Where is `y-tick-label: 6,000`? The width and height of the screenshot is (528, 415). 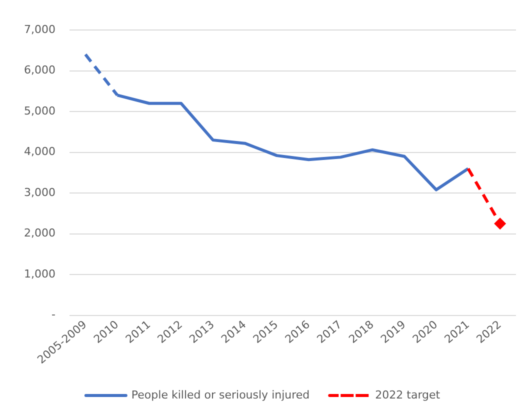
y-tick-label: 6,000 is located at coordinates (40, 70).